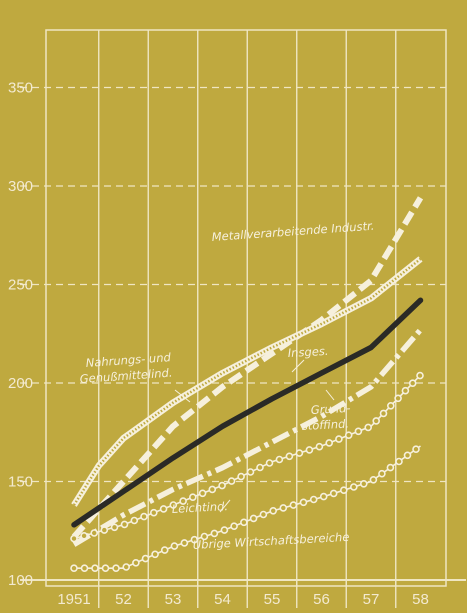 This screenshot has height=613, width=467. What do you see at coordinates (321, 599) in the screenshot?
I see `x-tick-label: 56` at bounding box center [321, 599].